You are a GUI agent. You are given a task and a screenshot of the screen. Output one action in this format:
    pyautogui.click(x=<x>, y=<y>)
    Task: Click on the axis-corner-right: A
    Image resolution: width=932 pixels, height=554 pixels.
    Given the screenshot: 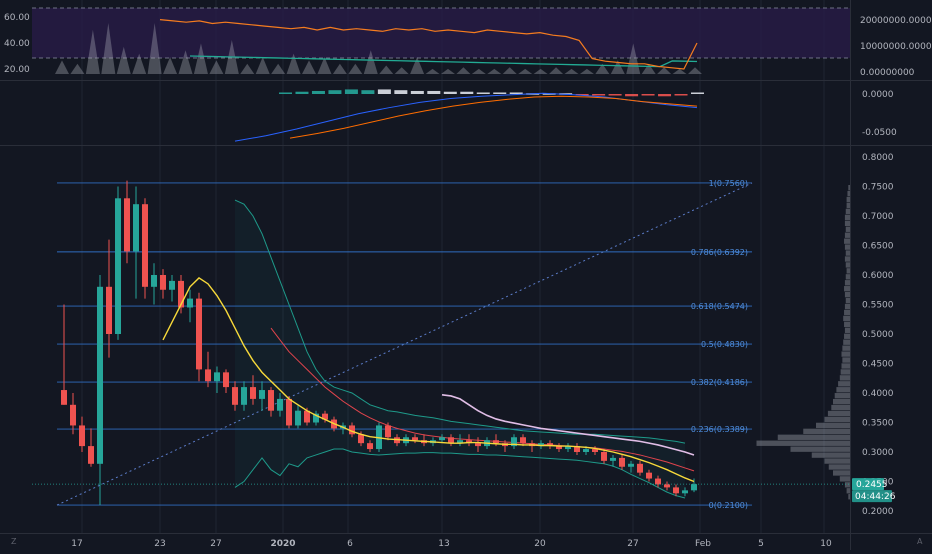 What is the action you would take?
    pyautogui.click(x=920, y=541)
    